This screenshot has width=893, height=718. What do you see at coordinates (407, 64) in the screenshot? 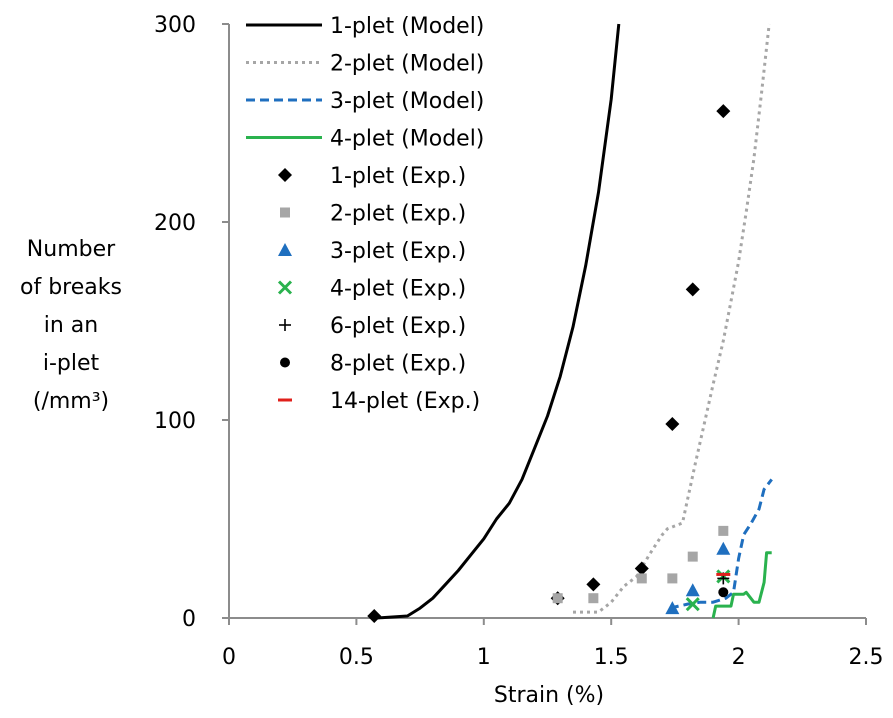
I see `legend-label: 2-plet (Model)` at bounding box center [407, 64].